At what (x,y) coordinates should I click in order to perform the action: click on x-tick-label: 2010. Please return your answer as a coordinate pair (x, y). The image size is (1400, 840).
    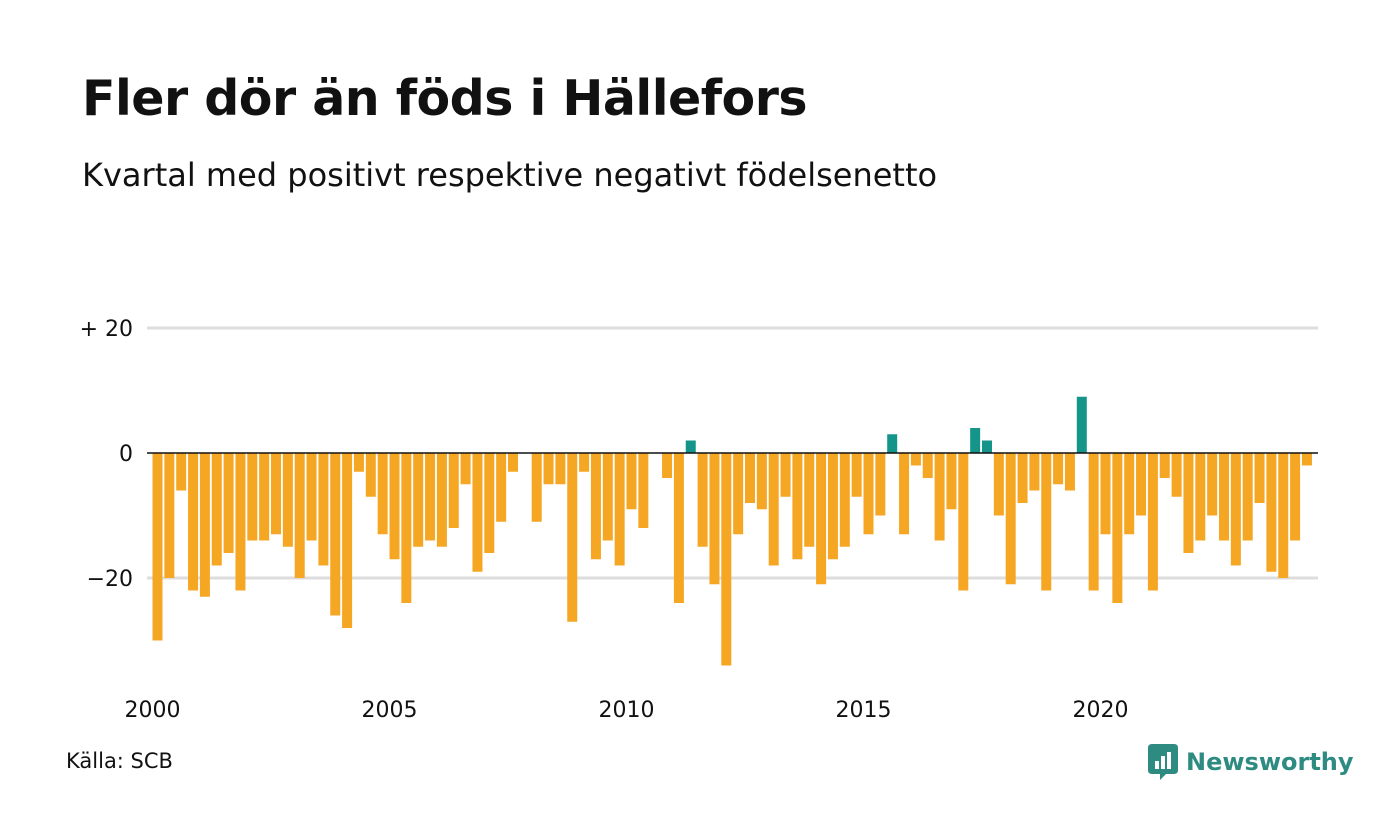
    Looking at the image, I should click on (627, 710).